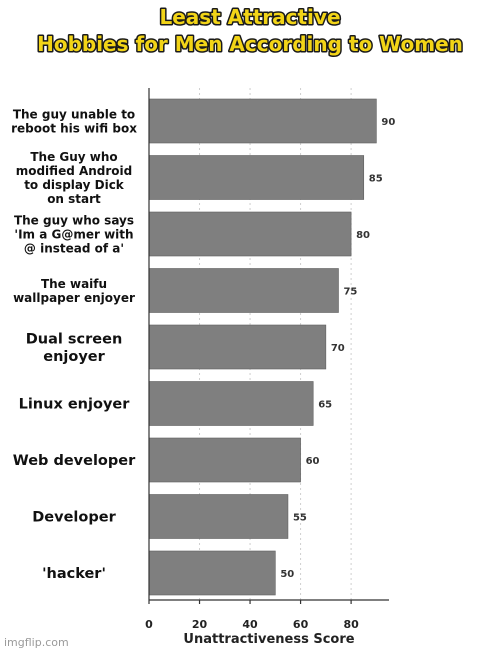  What do you see at coordinates (250, 44) in the screenshot?
I see `chart-title-line: Hobbies for Men According to Women` at bounding box center [250, 44].